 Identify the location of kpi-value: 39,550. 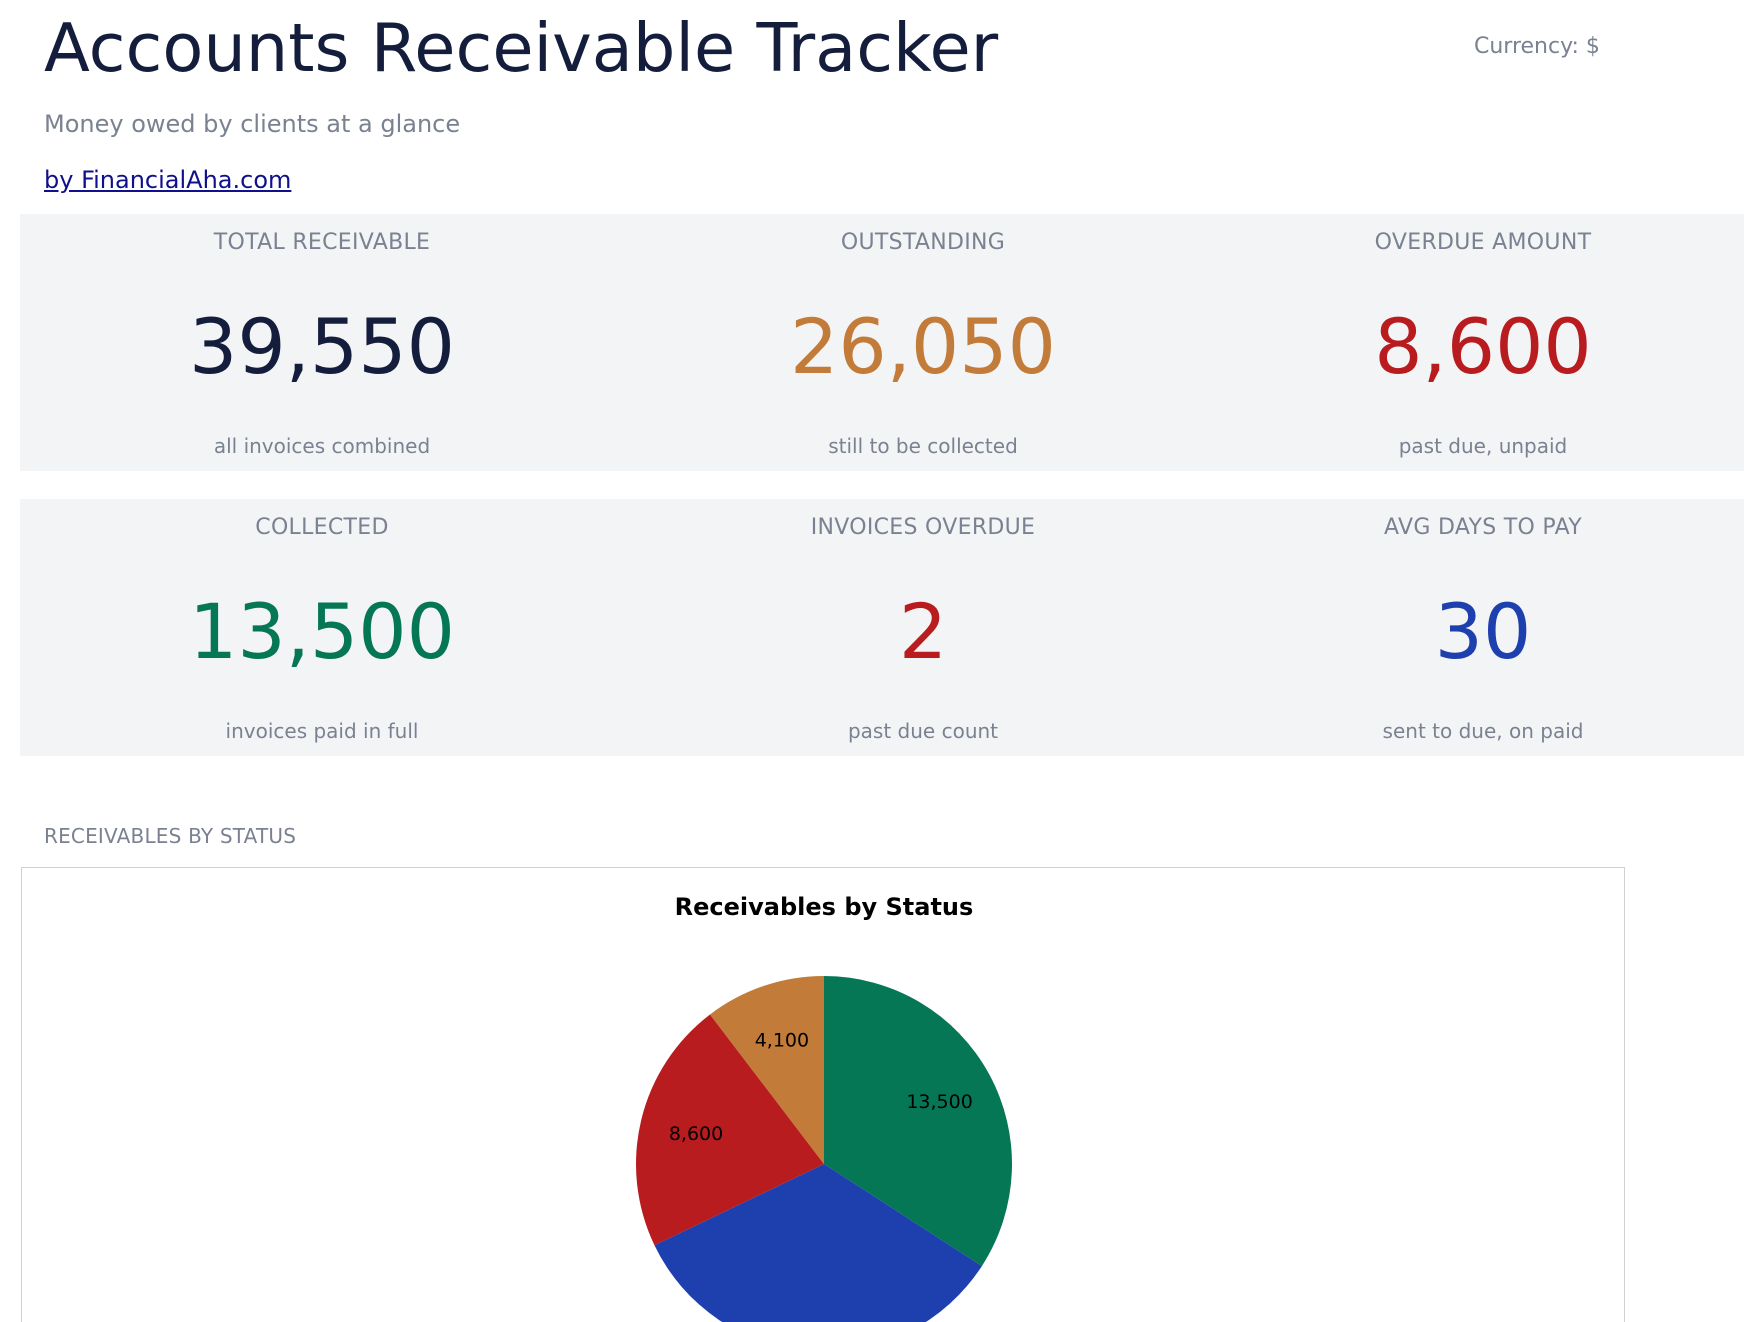
(322, 346).